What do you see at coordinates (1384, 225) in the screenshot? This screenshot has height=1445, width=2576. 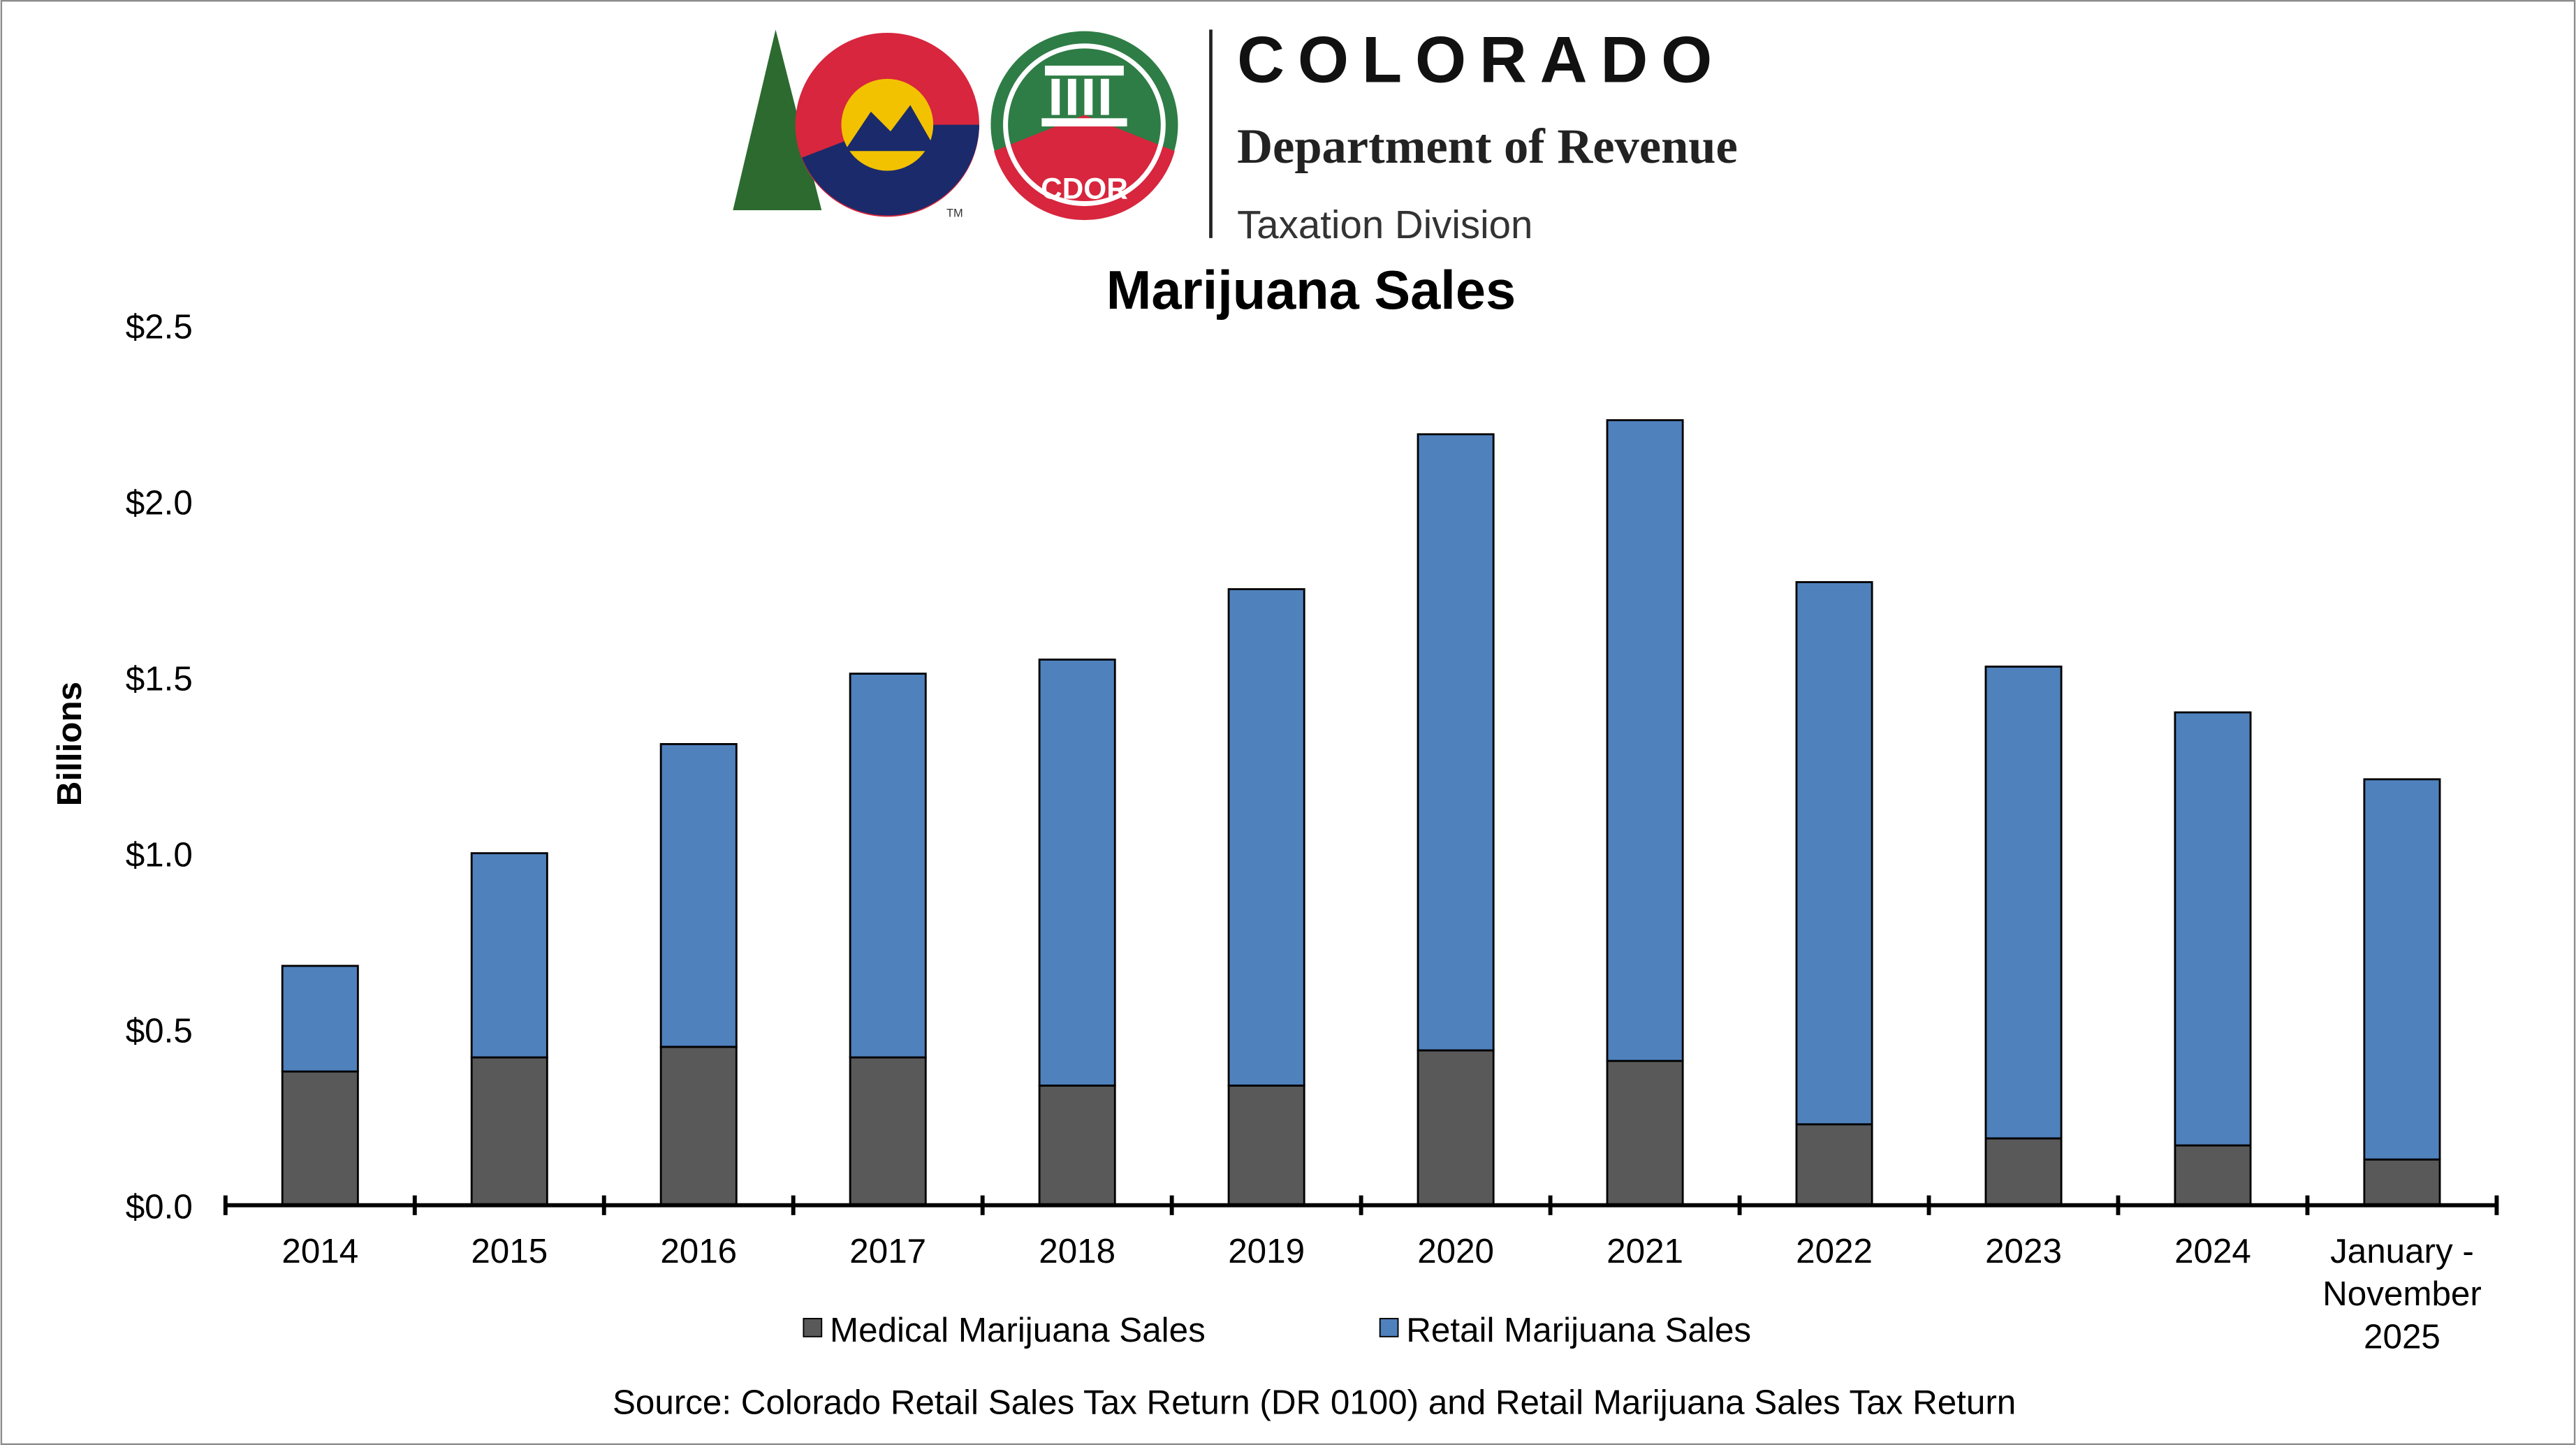 I see `division-name: Taxation Division` at bounding box center [1384, 225].